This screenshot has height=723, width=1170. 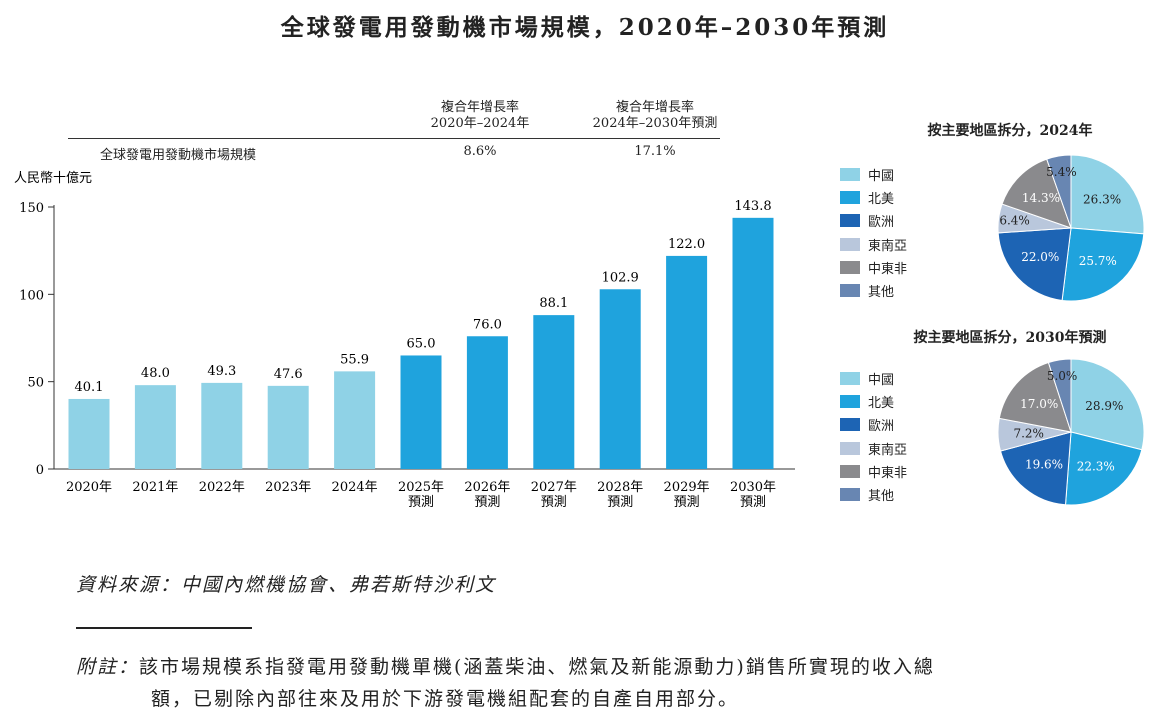 I want to click on note-divider, so click(x=164, y=628).